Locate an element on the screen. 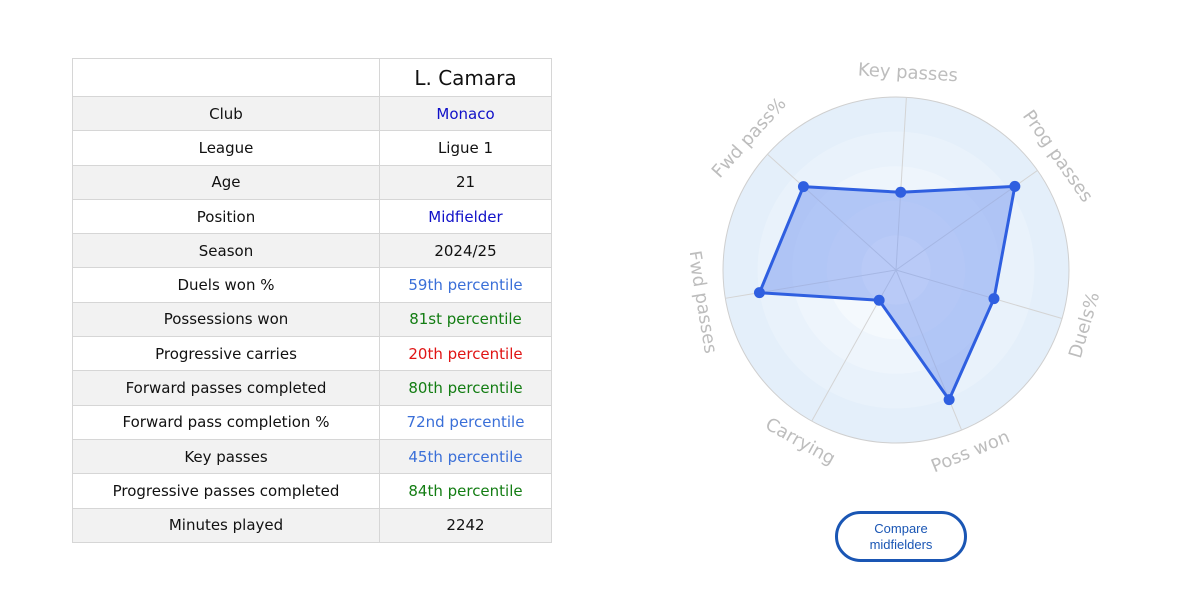  table-row: Position Midfielder is located at coordinates (312, 216).